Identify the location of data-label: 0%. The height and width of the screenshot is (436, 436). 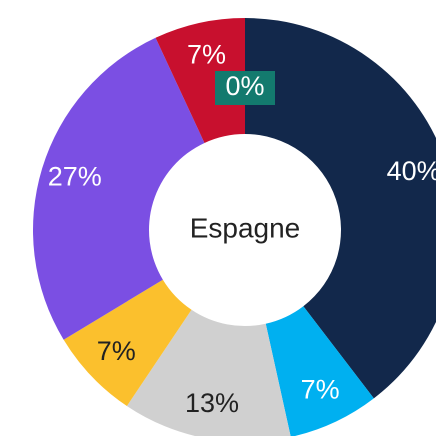
(244, 86).